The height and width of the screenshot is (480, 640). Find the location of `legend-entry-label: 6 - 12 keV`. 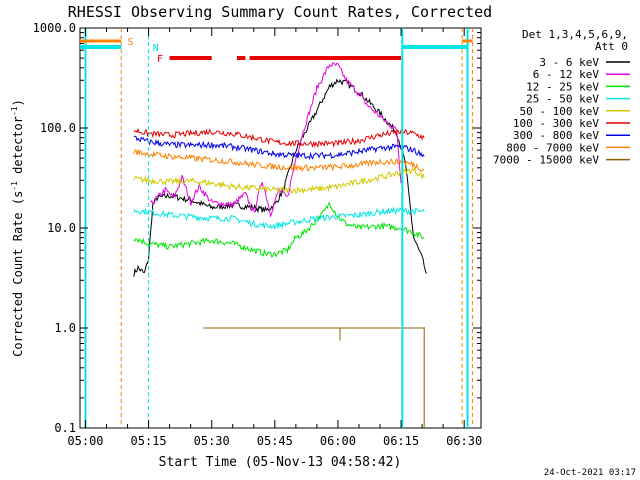

legend-entry-label: 6 - 12 keV is located at coordinates (566, 74).